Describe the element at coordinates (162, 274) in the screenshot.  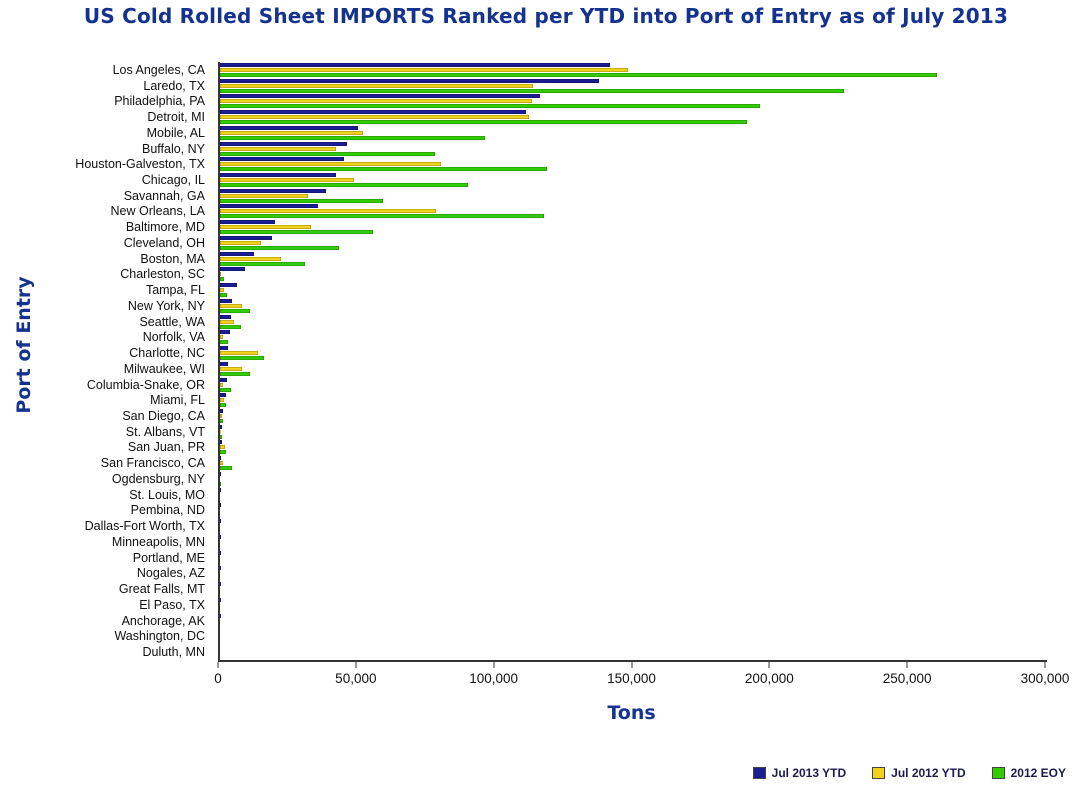
I see `category-label: Charleston, SC` at that location.